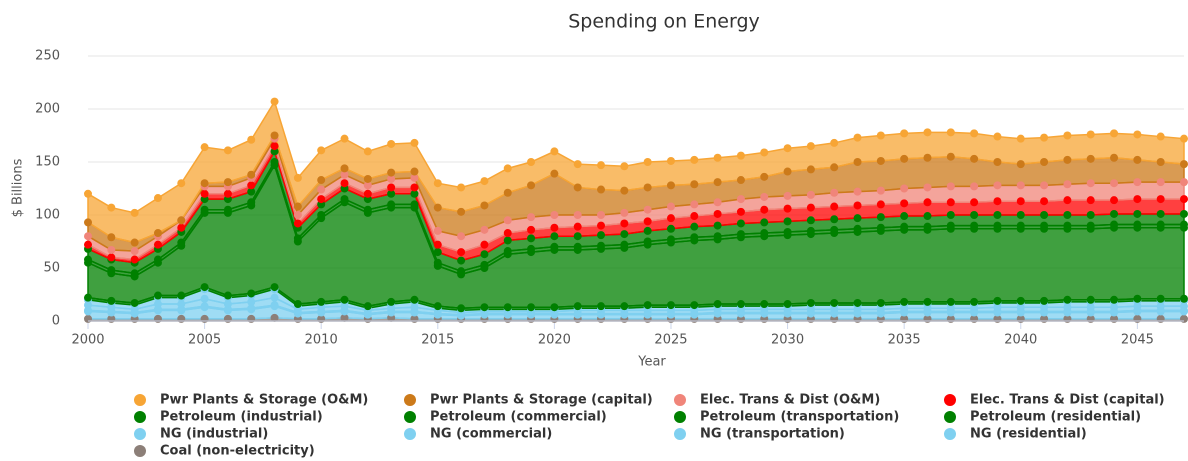 The height and width of the screenshot is (461, 1188). Describe the element at coordinates (1137, 340) in the screenshot. I see `x-tick-label: 2045` at that location.